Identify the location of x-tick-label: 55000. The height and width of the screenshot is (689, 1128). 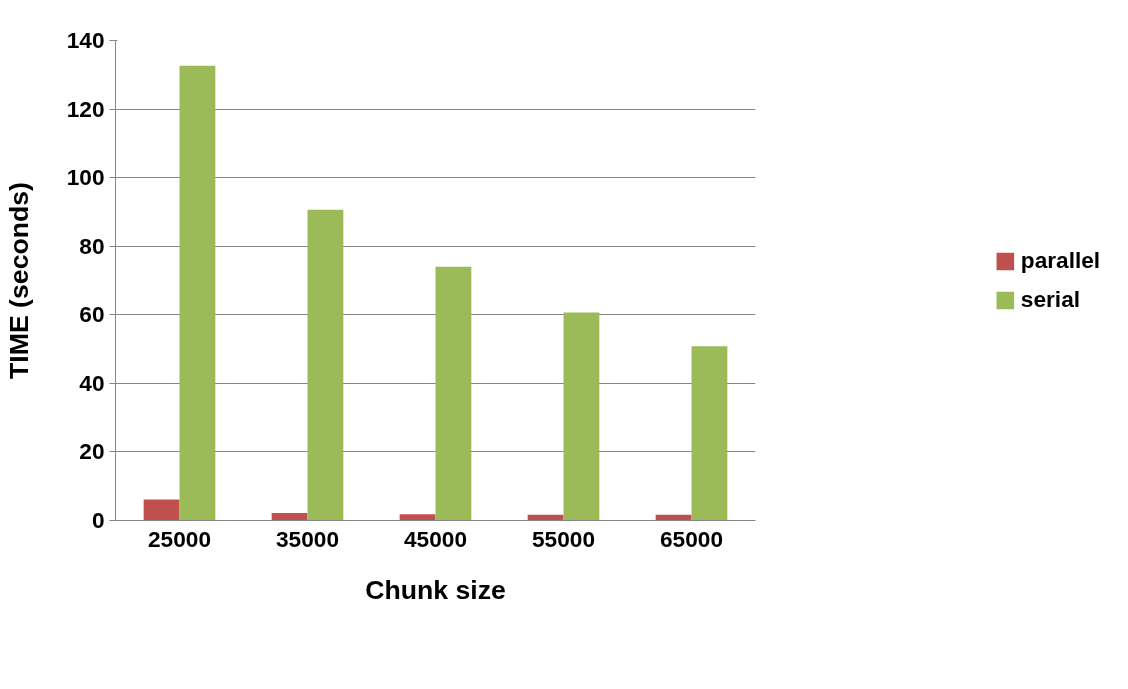
(564, 538).